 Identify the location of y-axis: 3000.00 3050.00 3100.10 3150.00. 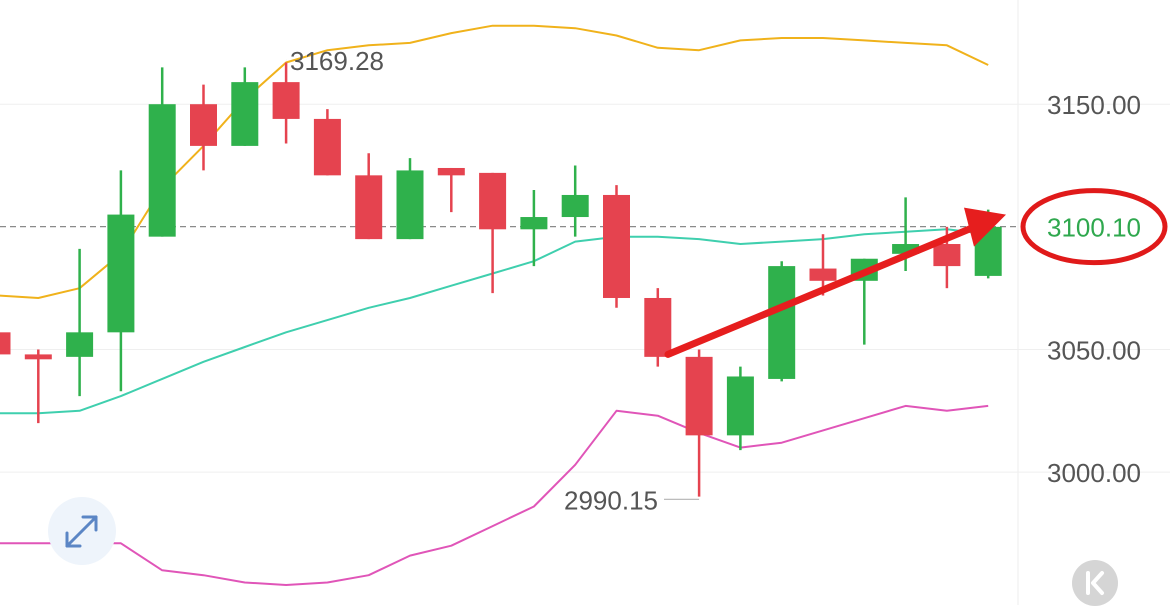
(1094, 289).